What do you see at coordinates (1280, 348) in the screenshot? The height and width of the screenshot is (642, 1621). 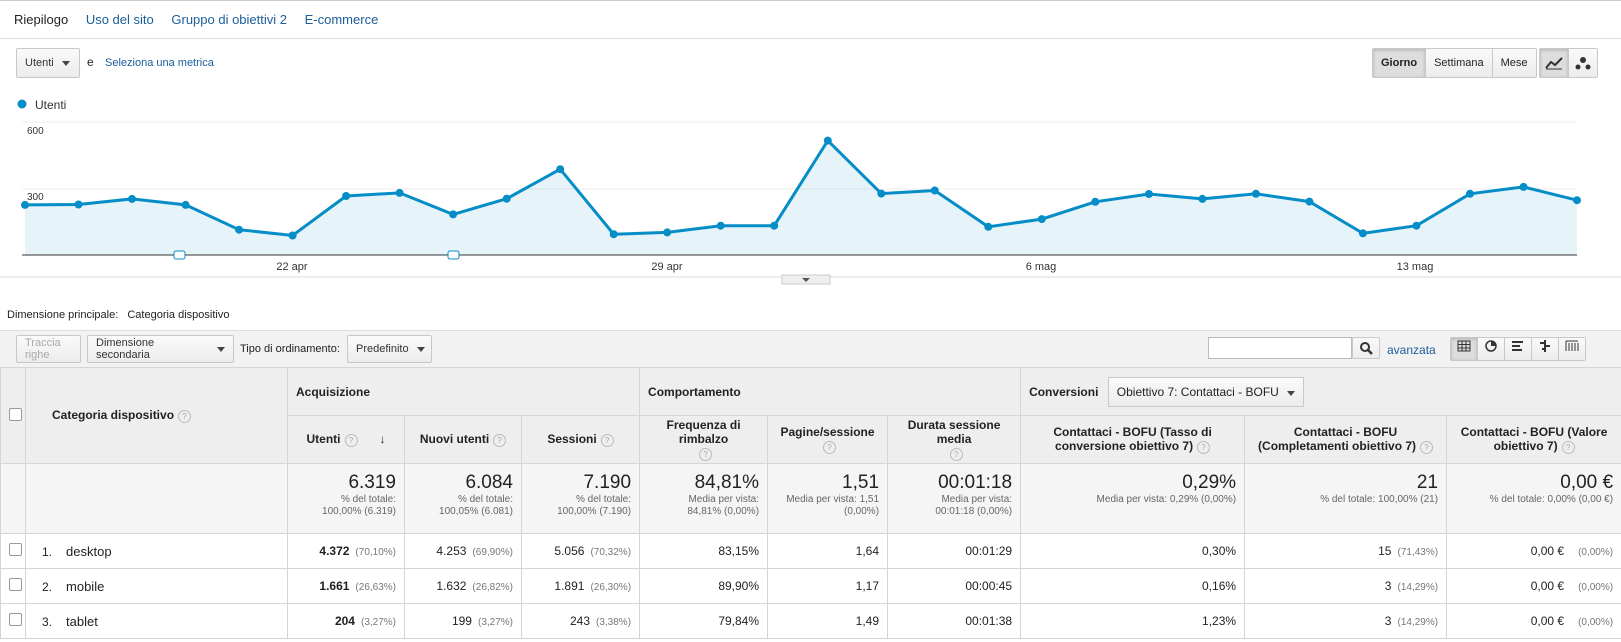 I see `search-input` at bounding box center [1280, 348].